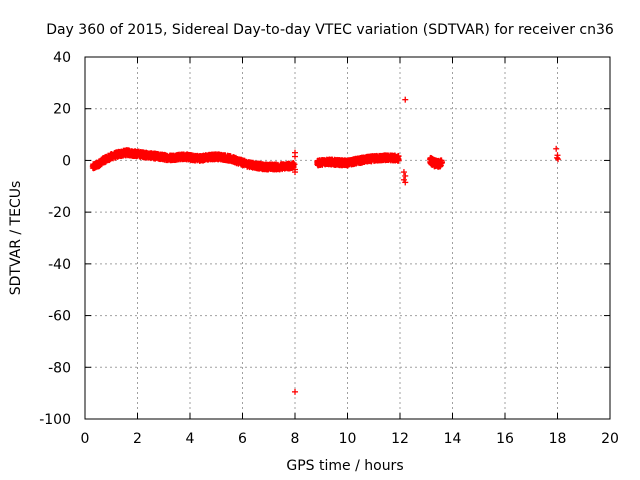 This screenshot has width=640, height=480. I want to click on y-tick-label: 20, so click(62, 110).